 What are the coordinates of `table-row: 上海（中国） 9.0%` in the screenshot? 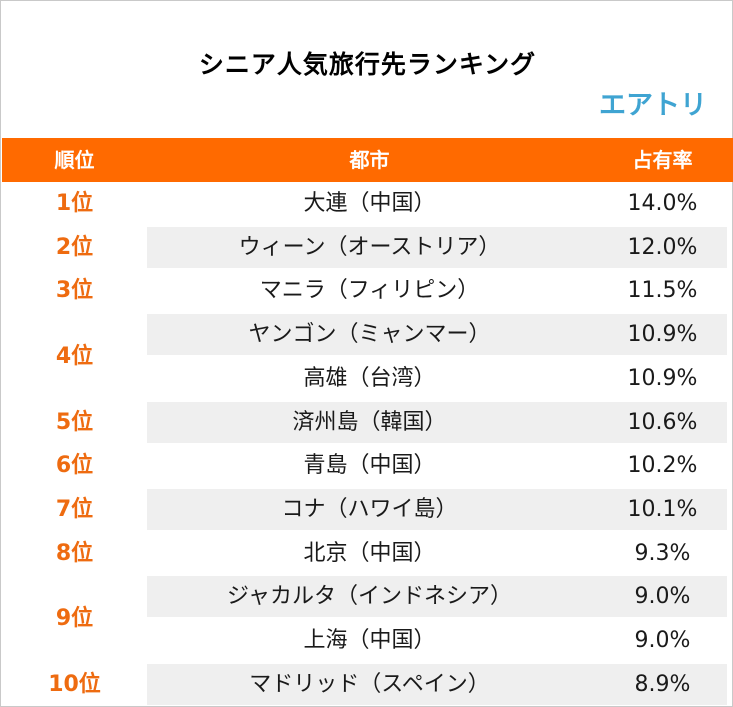 It's located at (367, 640).